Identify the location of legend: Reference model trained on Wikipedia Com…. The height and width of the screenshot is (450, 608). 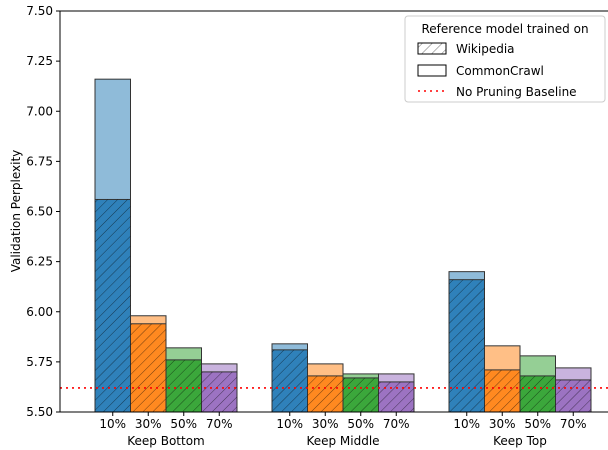
(505, 59).